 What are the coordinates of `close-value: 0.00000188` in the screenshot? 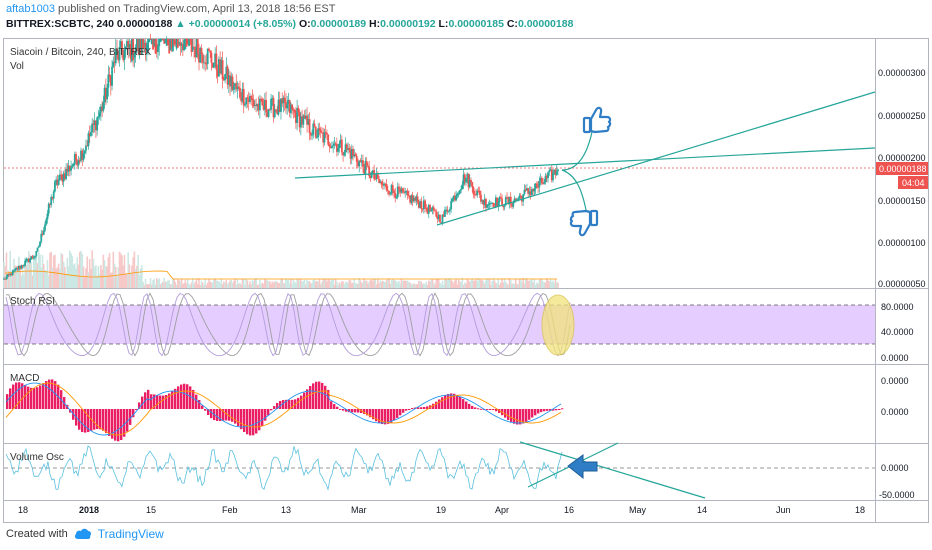 It's located at (545, 24).